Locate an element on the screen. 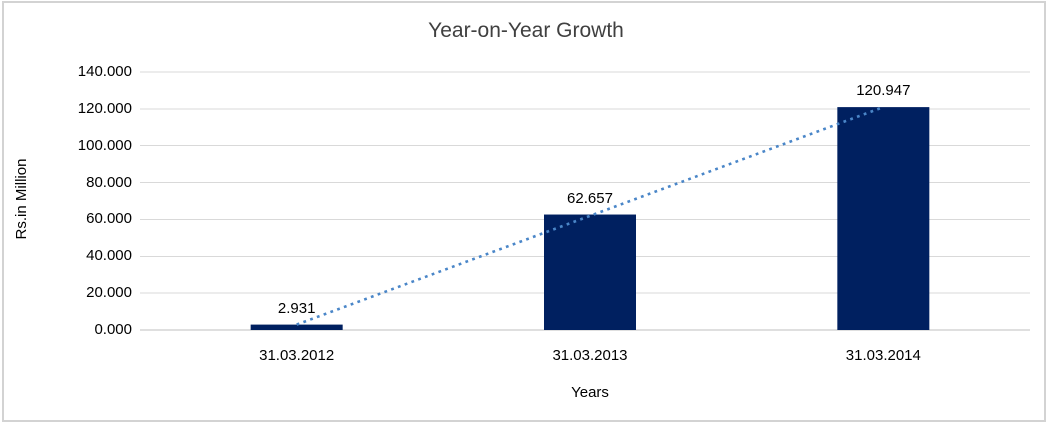  y-tick-label: 100.000 is located at coordinates (104, 145).